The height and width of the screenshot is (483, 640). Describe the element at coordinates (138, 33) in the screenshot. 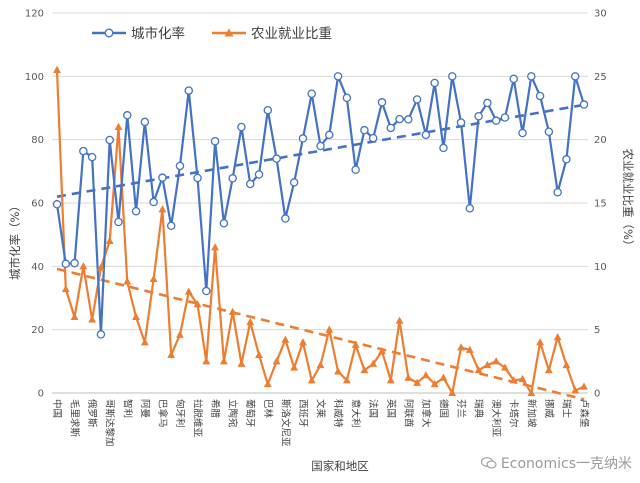

I see `legend-item-urbanization: 城市化率` at that location.